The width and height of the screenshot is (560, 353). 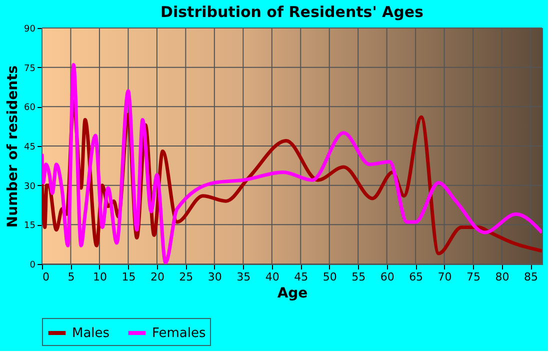 What do you see at coordinates (46, 277) in the screenshot?
I see `x-tick-label: 0` at bounding box center [46, 277].